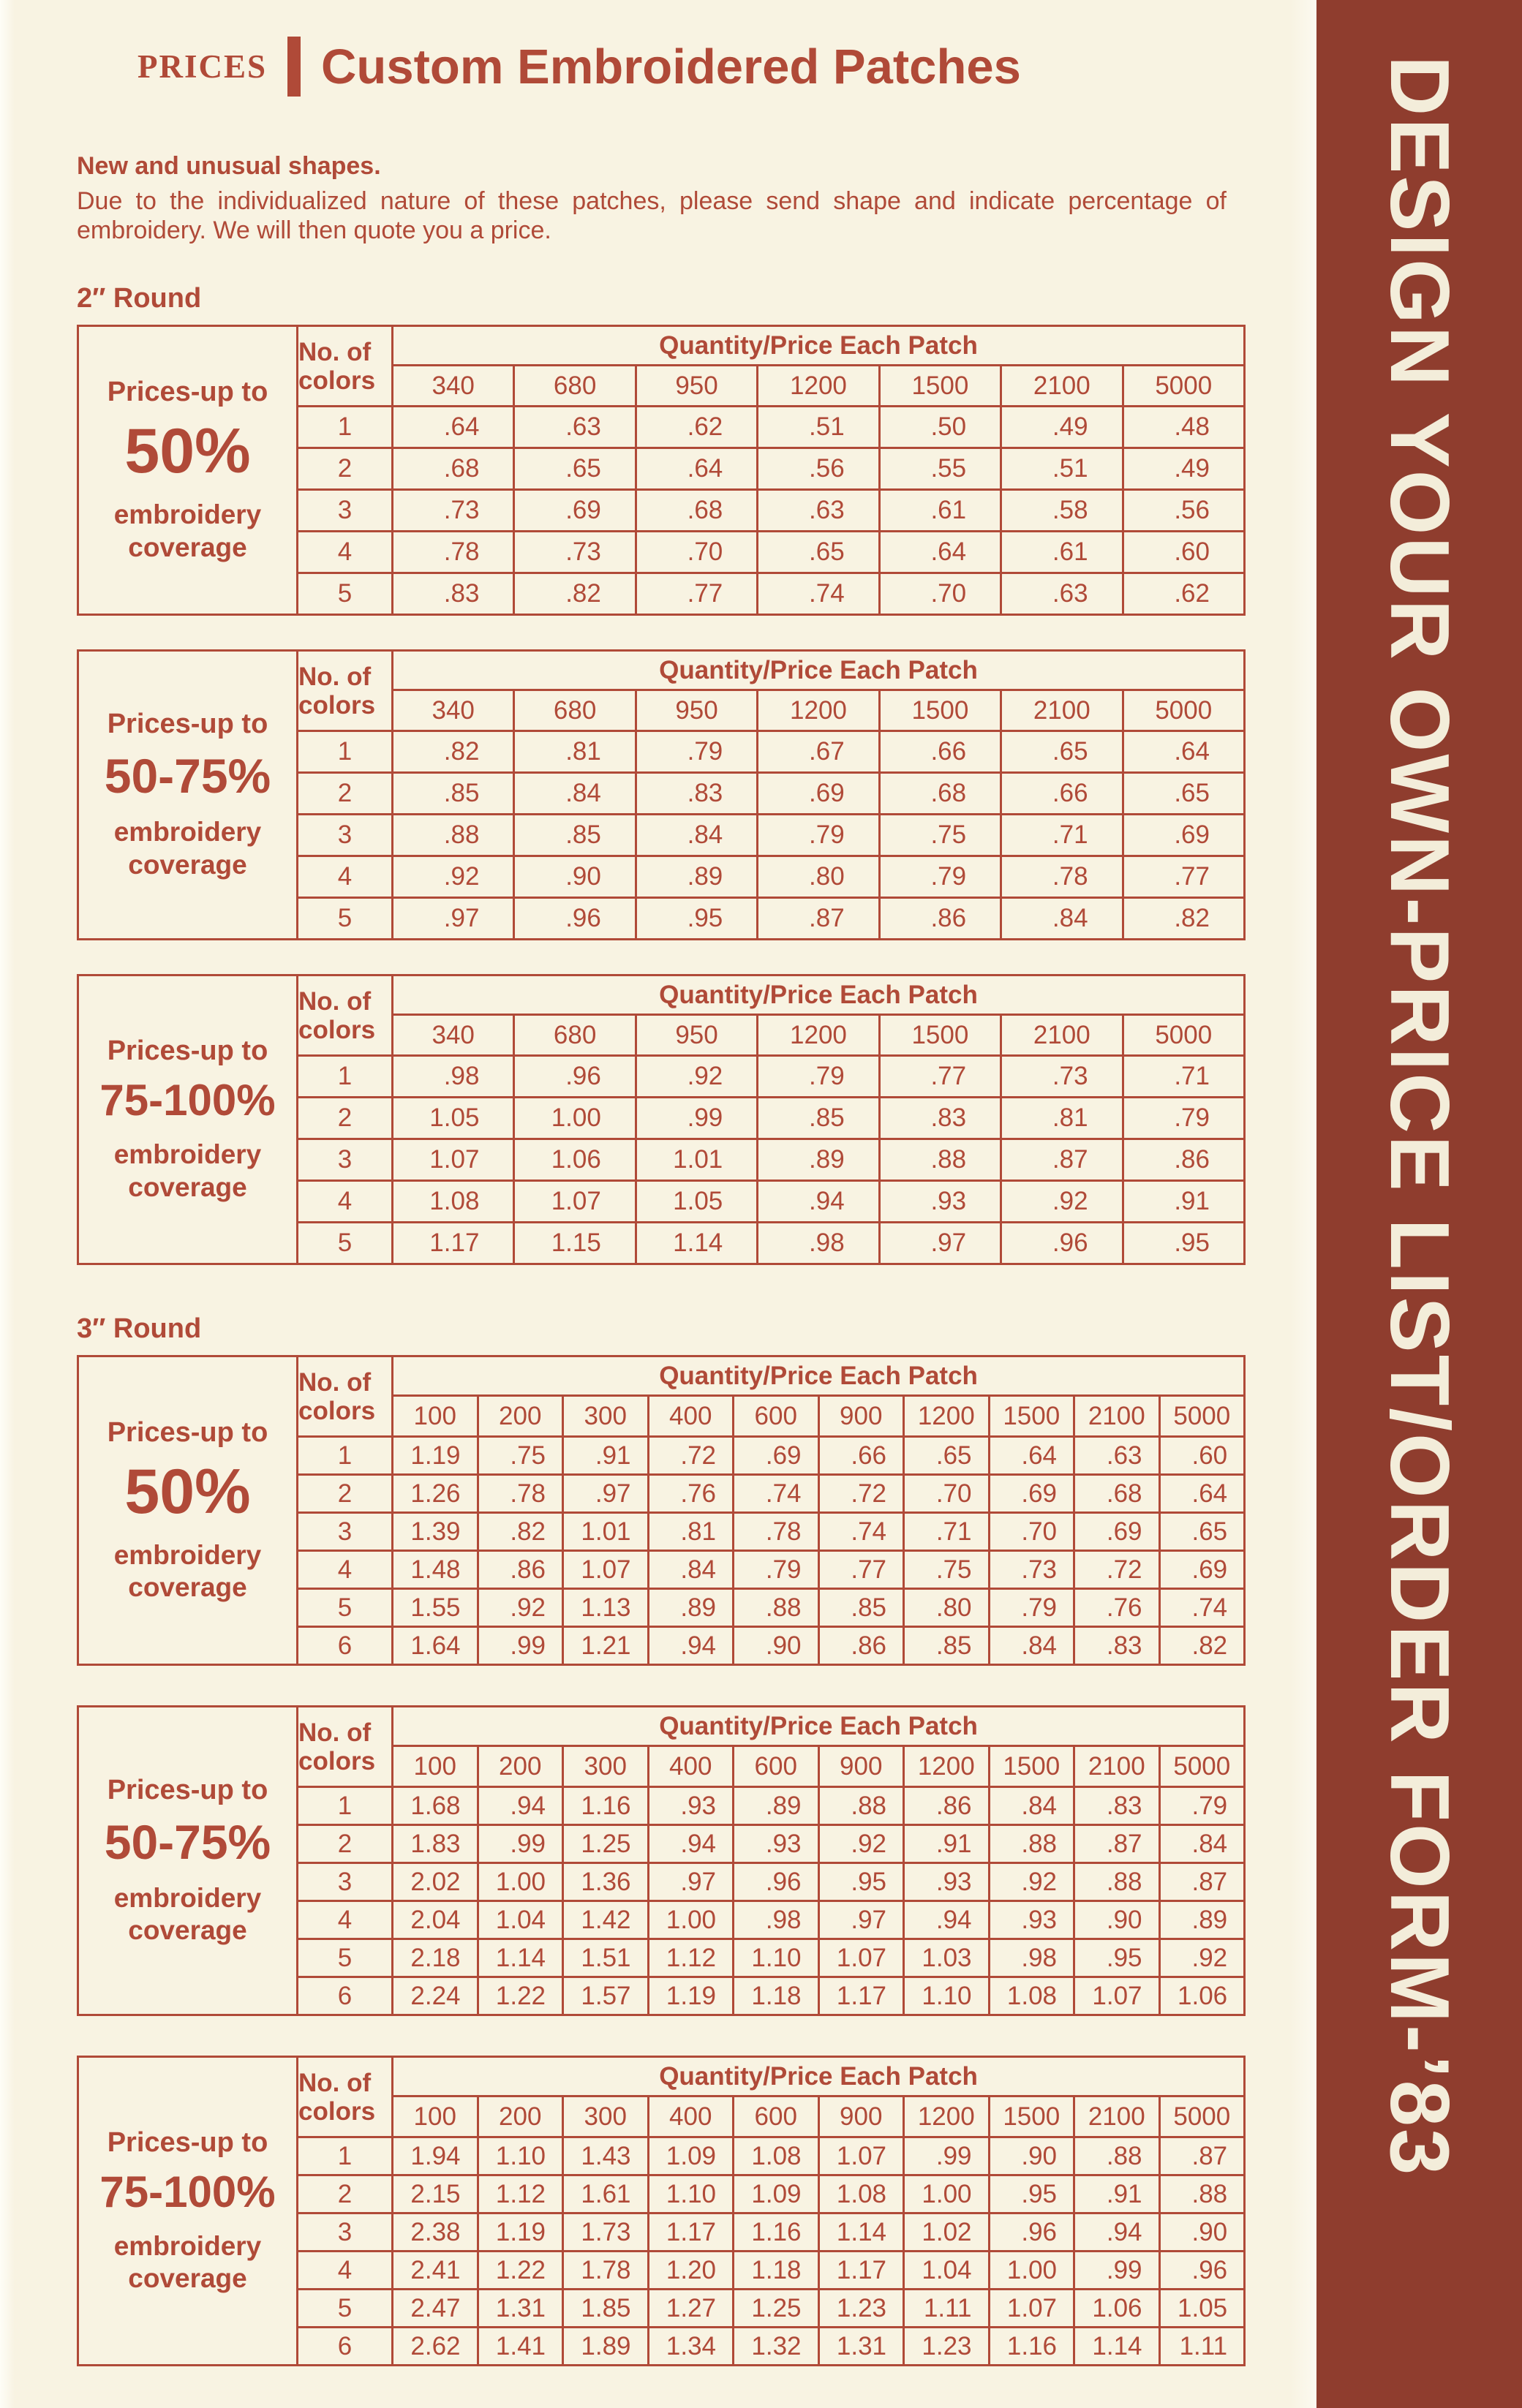 The height and width of the screenshot is (2408, 1522). What do you see at coordinates (941, 711) in the screenshot?
I see `quantity-header-cell: 1500` at bounding box center [941, 711].